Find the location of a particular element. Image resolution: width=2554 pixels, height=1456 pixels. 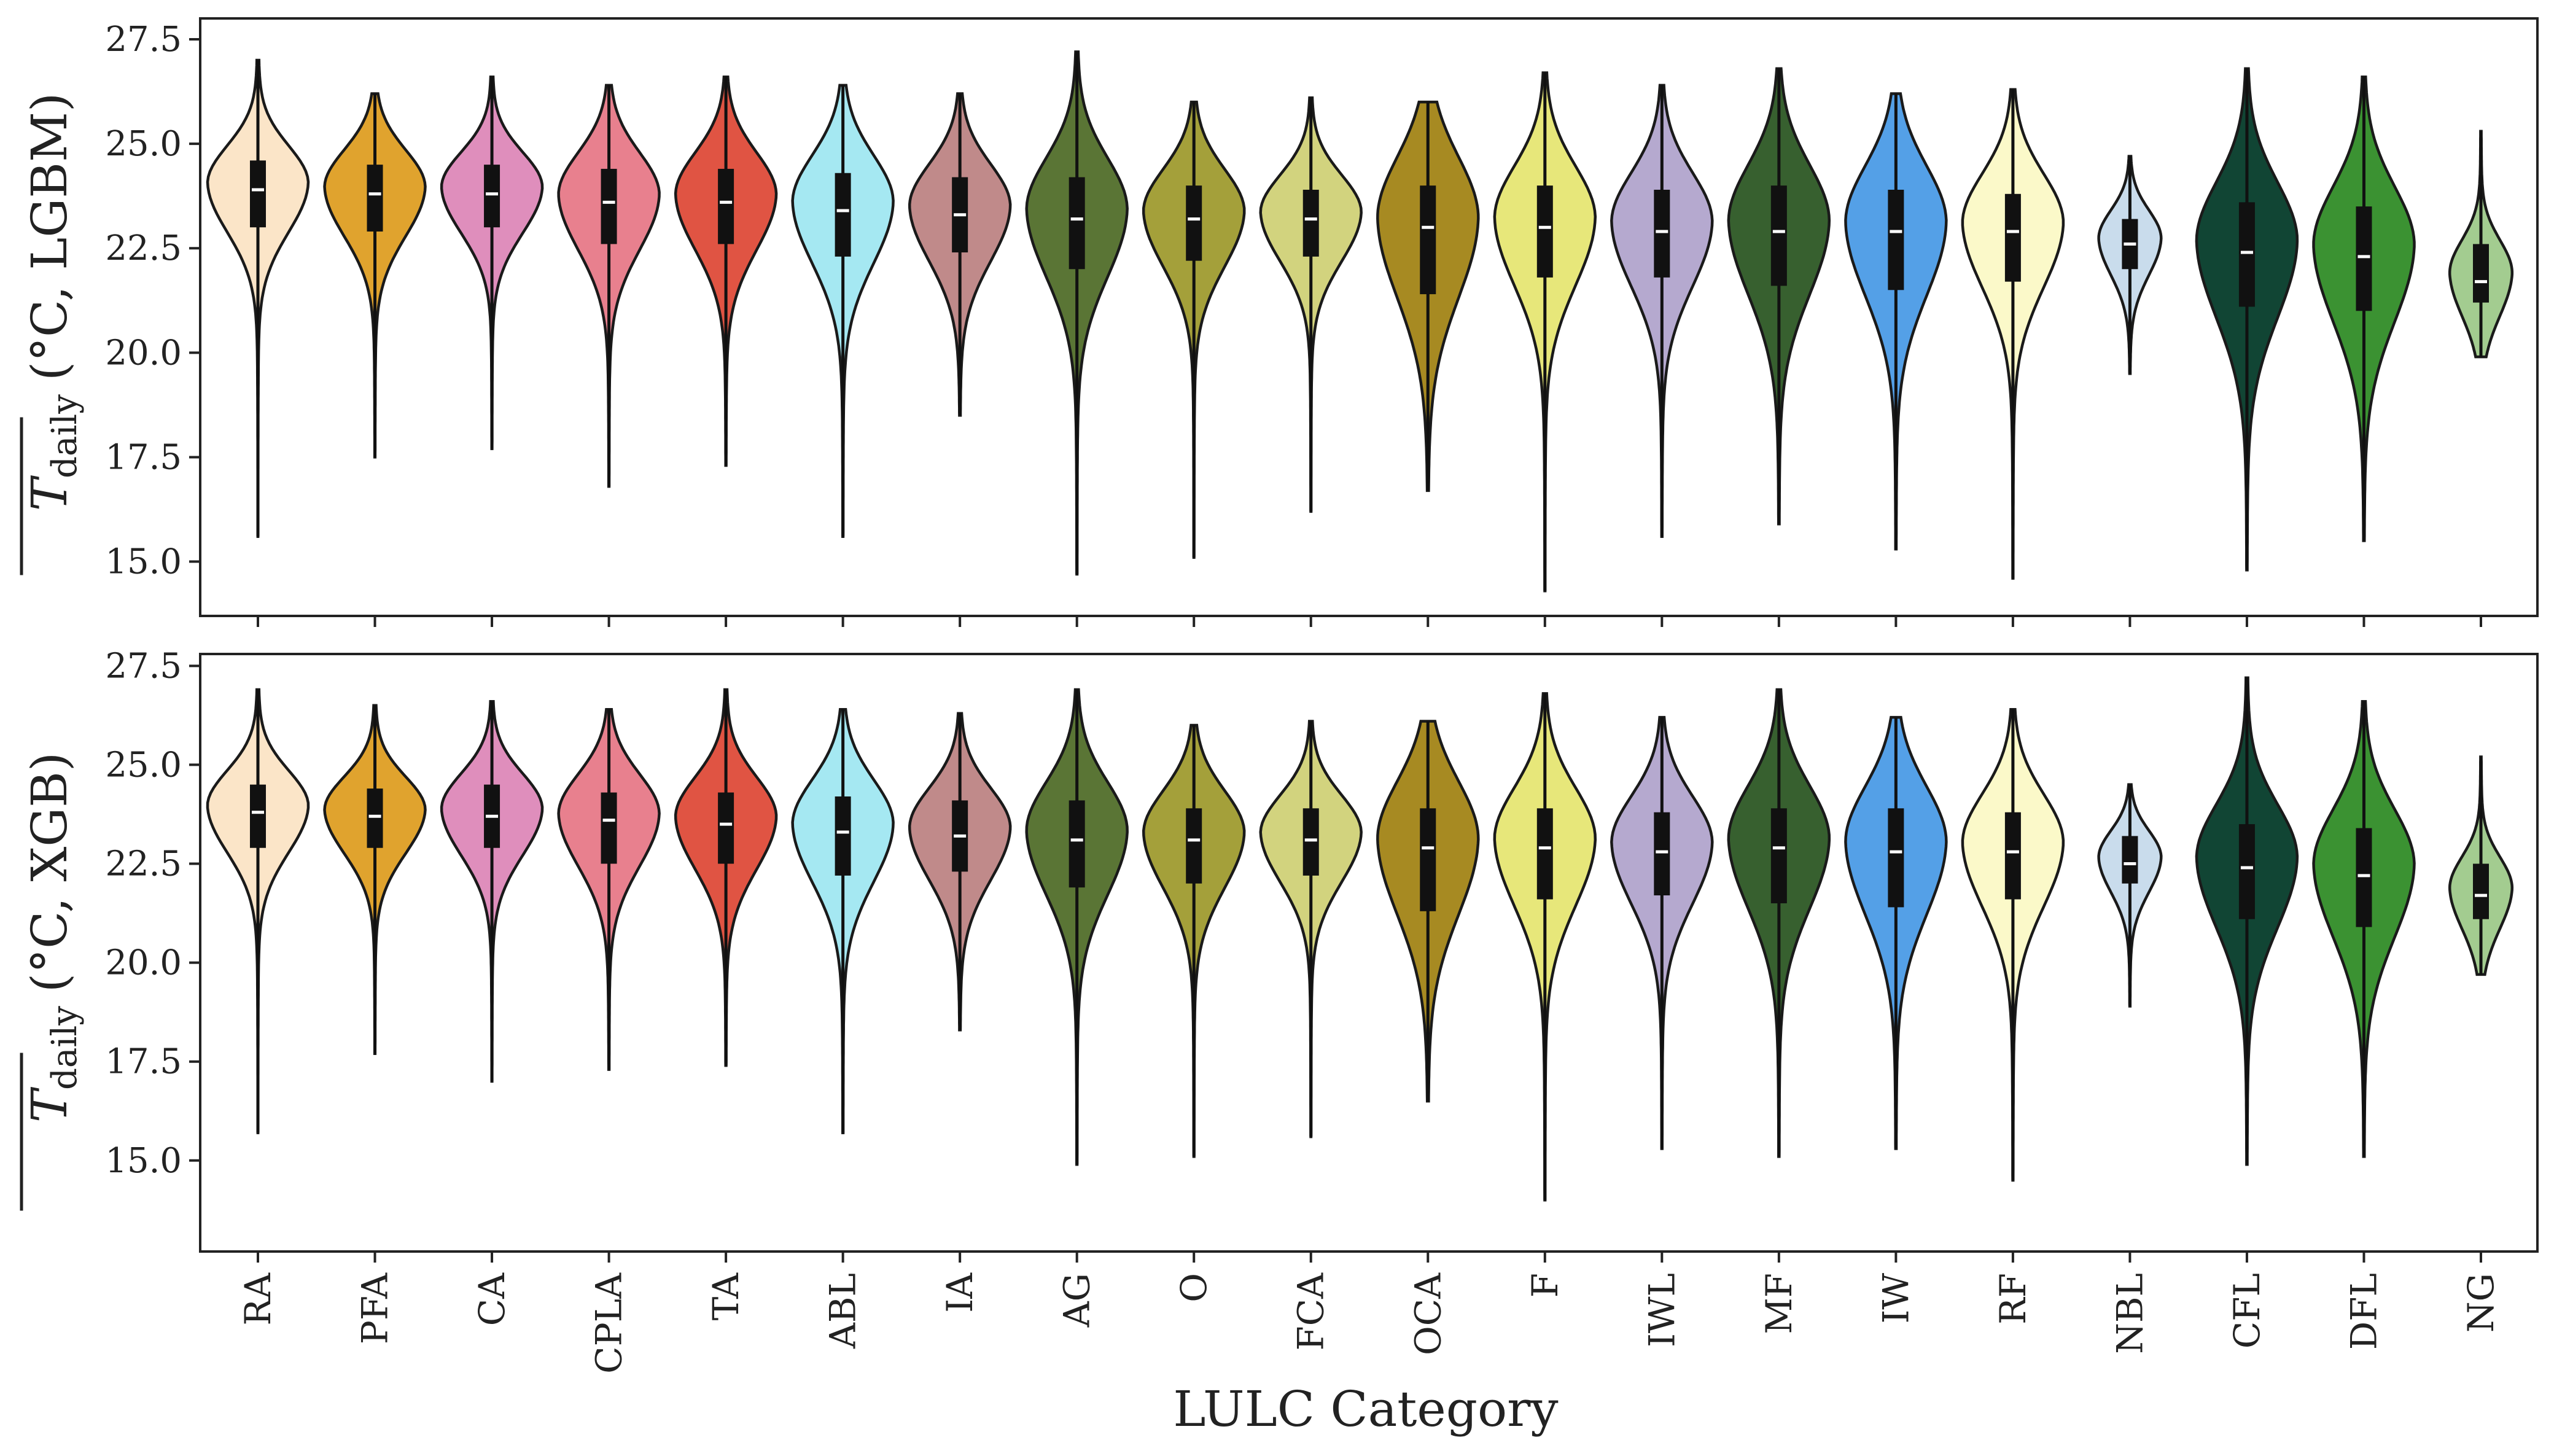

x-tick-label-fca: FCA is located at coordinates (1311, 1311).